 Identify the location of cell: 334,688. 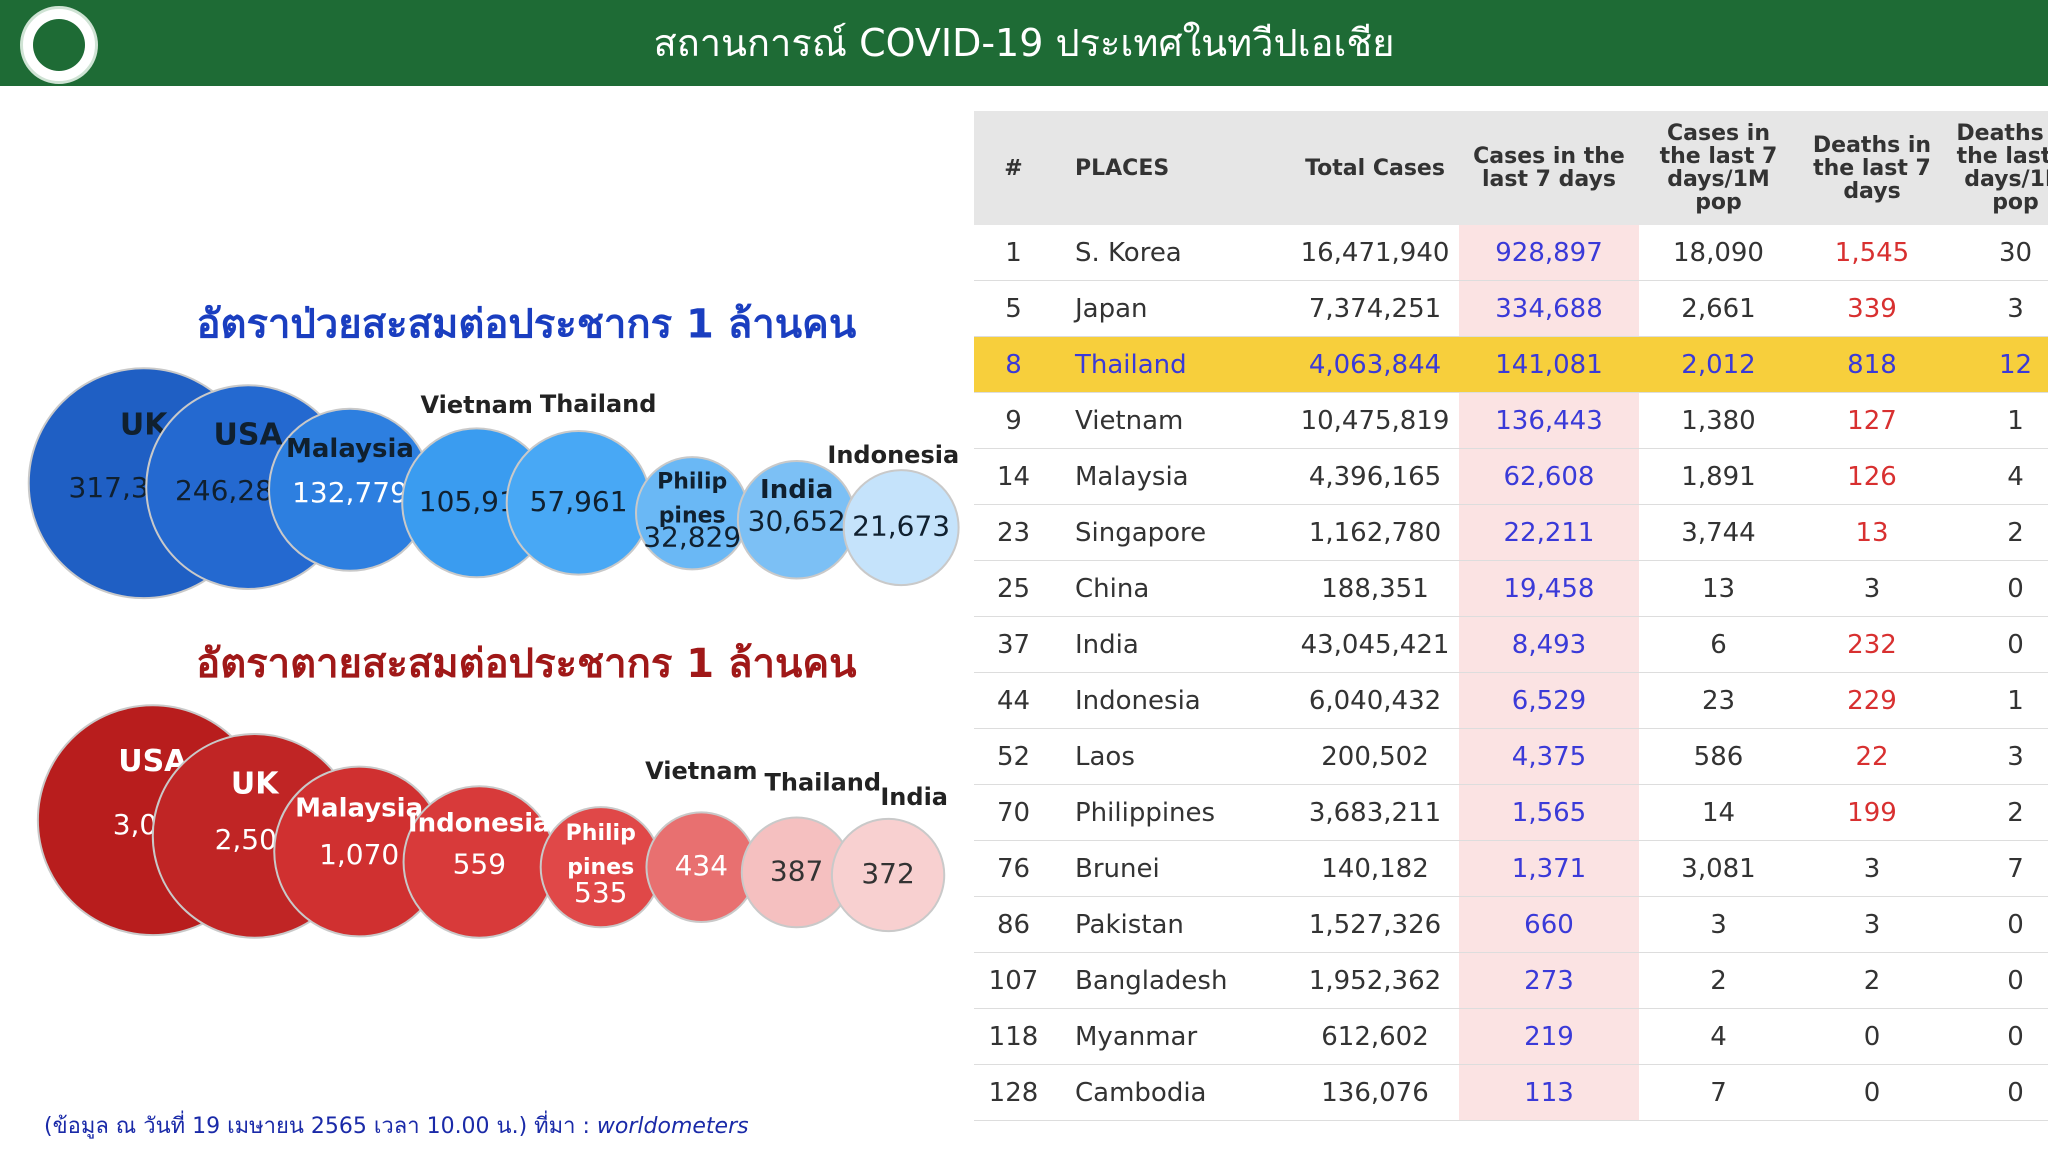
(1549, 308).